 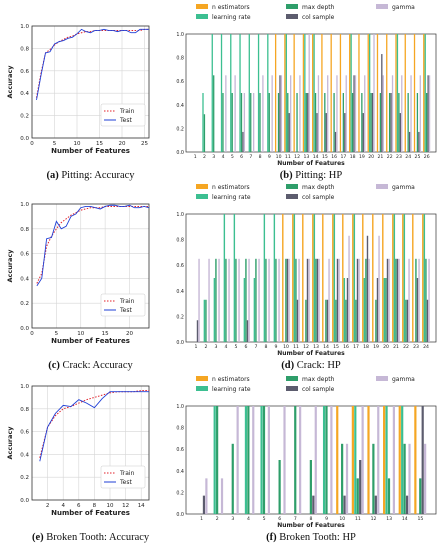 What do you see at coordinates (318, 389) in the screenshot?
I see `legend-label: col sample` at bounding box center [318, 389].